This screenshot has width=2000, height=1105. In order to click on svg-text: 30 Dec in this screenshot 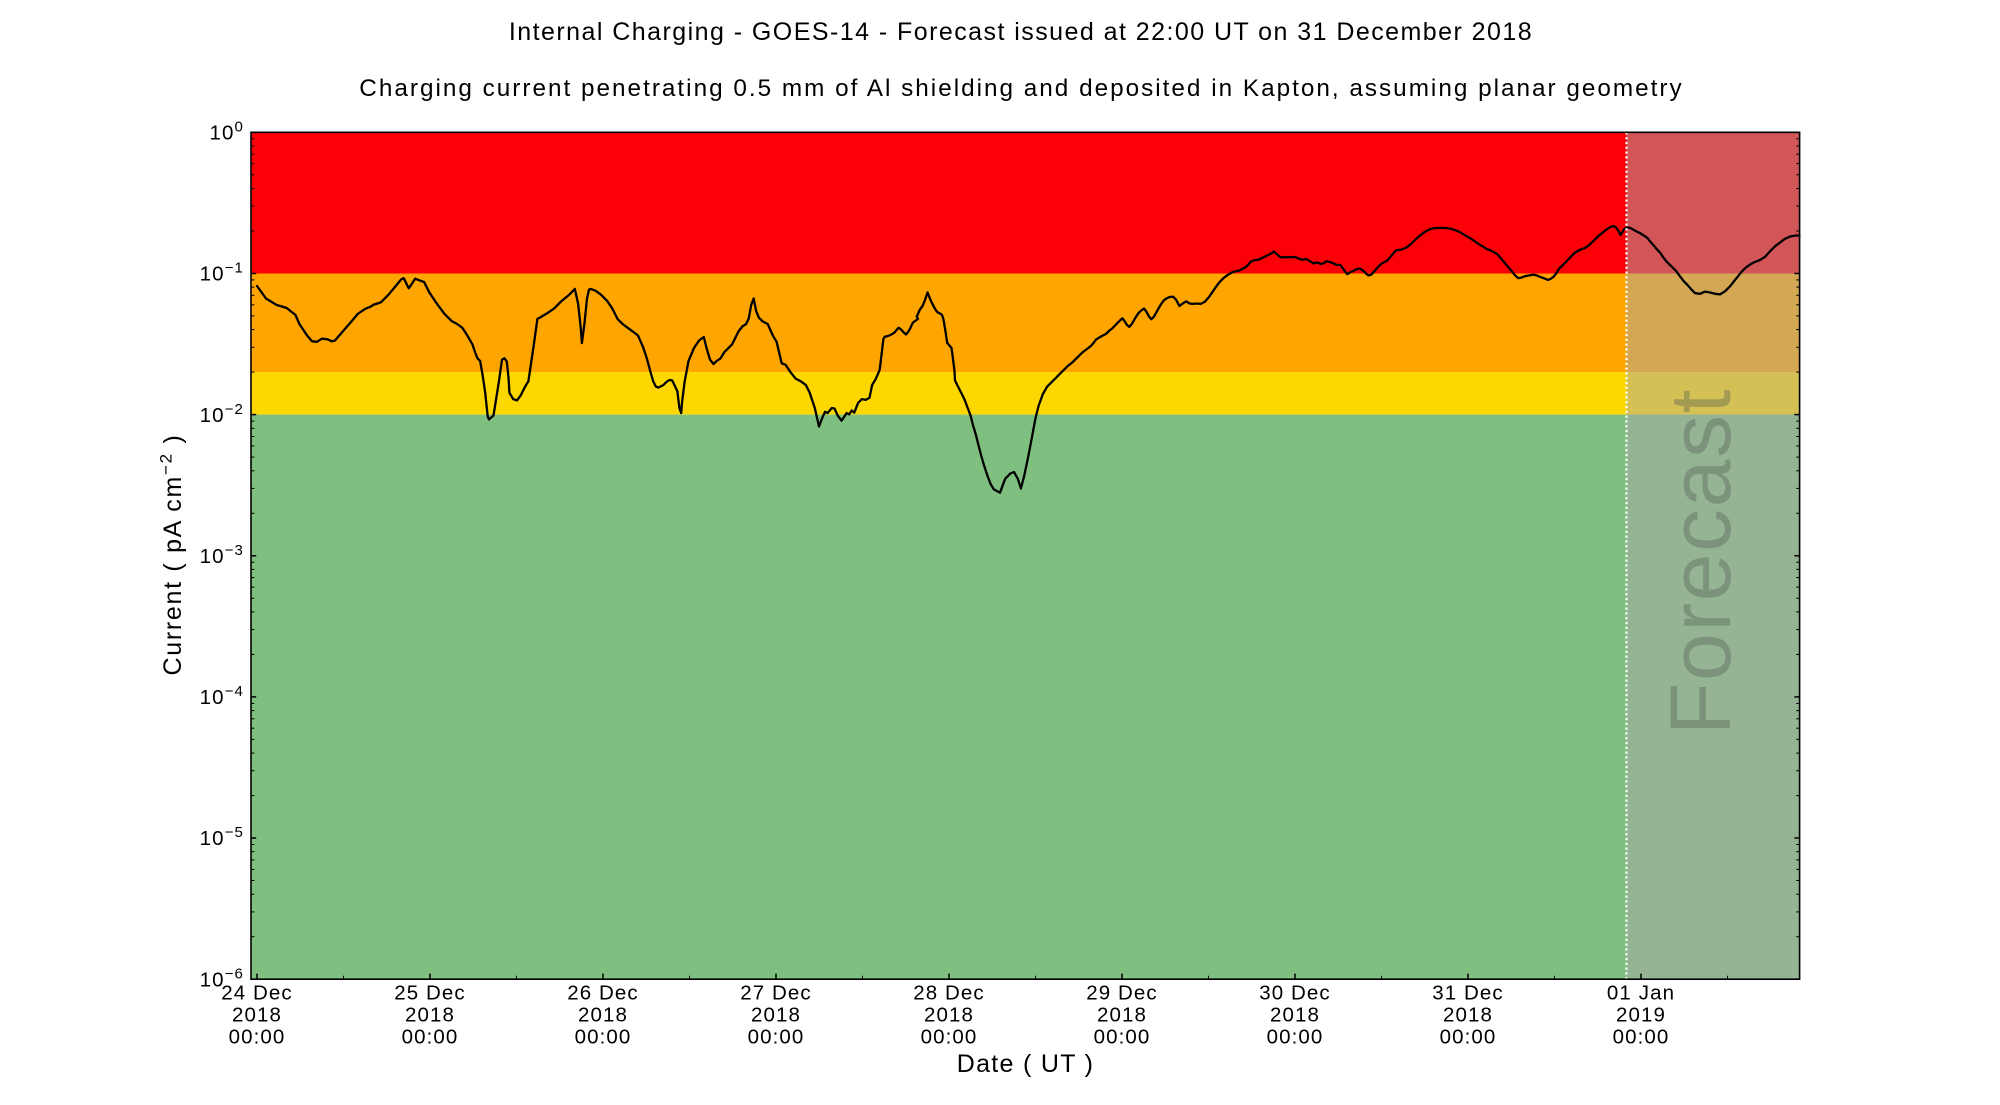, I will do `click(1295, 993)`.